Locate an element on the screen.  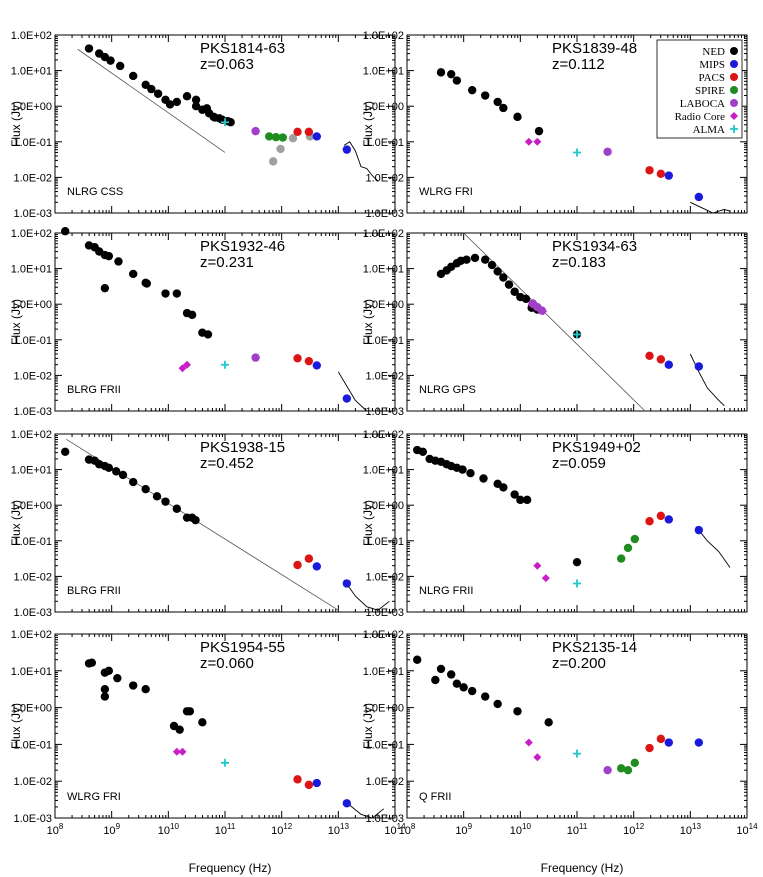
panel-redshift: z=0.231 is located at coordinates (227, 262).